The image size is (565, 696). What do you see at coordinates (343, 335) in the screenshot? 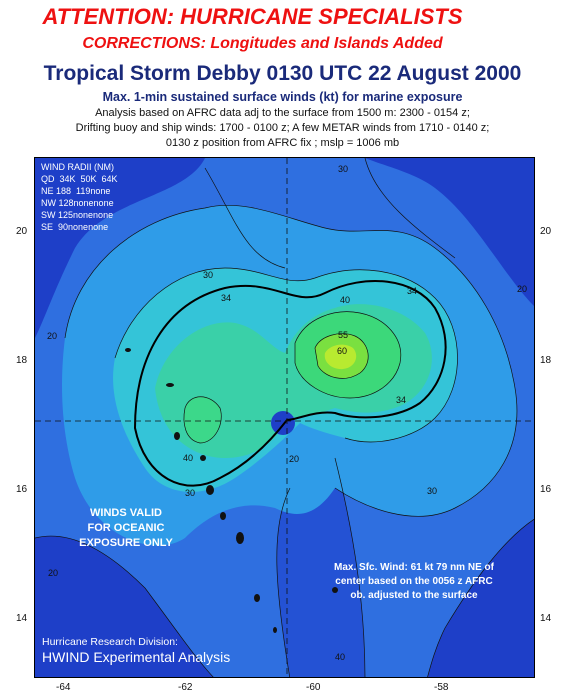
I see `contour-label: 55` at bounding box center [343, 335].